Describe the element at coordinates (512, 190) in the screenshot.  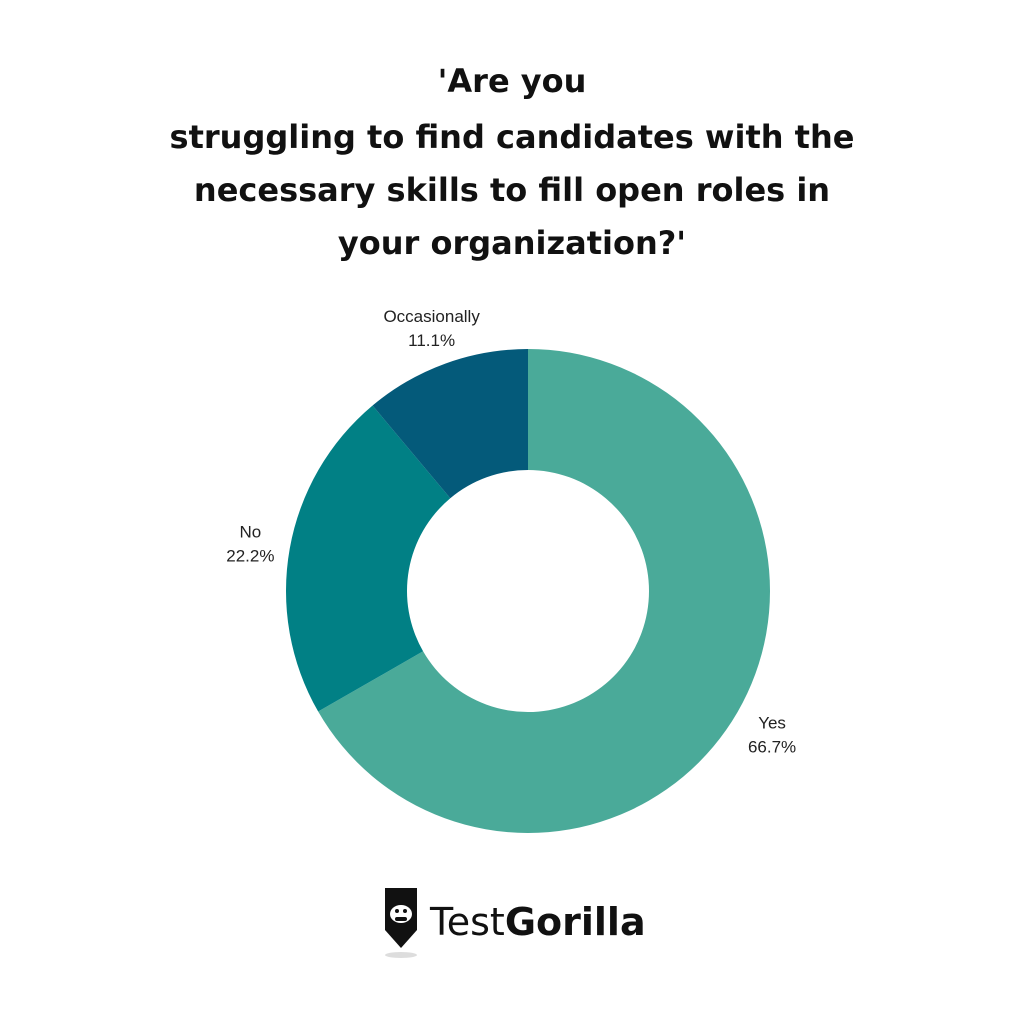
I see `chart-title-line: necessary skills to fill open roles in` at that location.